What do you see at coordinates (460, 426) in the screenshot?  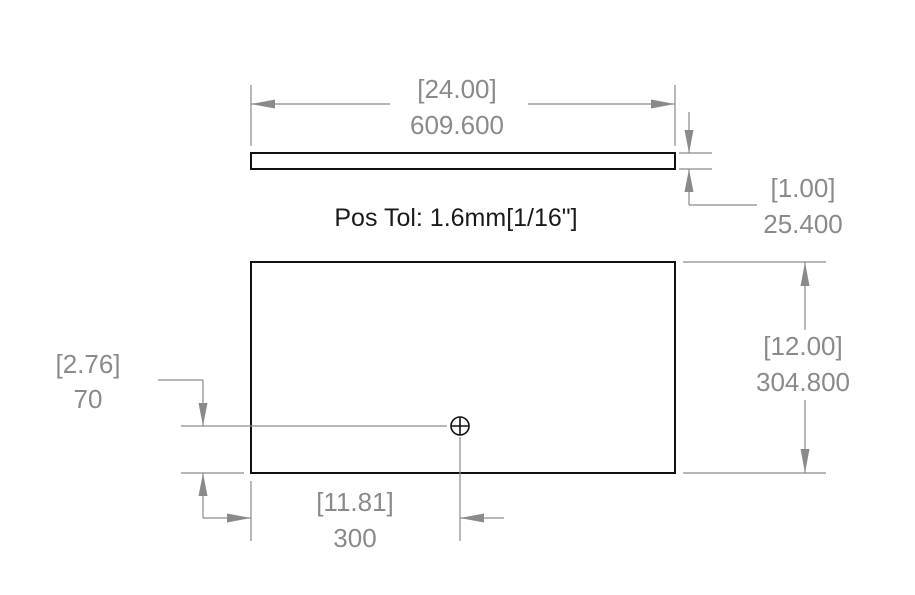 I see `mounting-hole` at bounding box center [460, 426].